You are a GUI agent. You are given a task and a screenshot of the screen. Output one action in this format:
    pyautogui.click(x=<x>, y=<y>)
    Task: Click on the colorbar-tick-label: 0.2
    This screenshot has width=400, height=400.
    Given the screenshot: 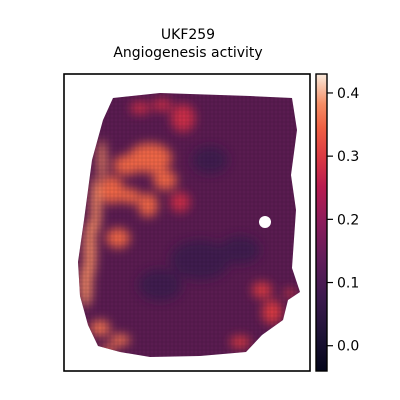 What is the action you would take?
    pyautogui.click(x=348, y=220)
    